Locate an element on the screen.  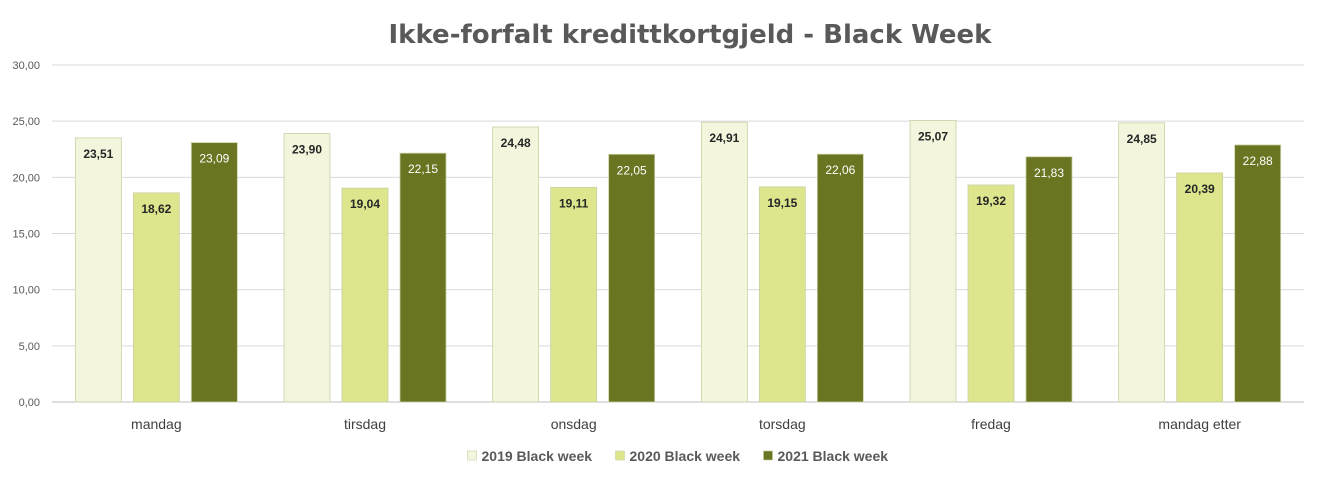
data-label: 23,90 is located at coordinates (307, 150).